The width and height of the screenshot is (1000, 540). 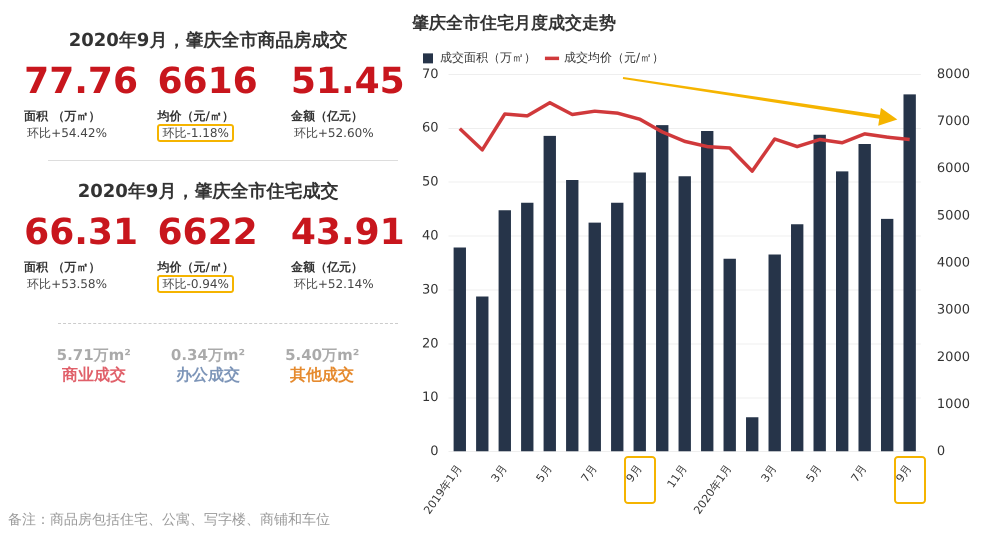 I want to click on text: 办公成交, so click(x=207, y=375).